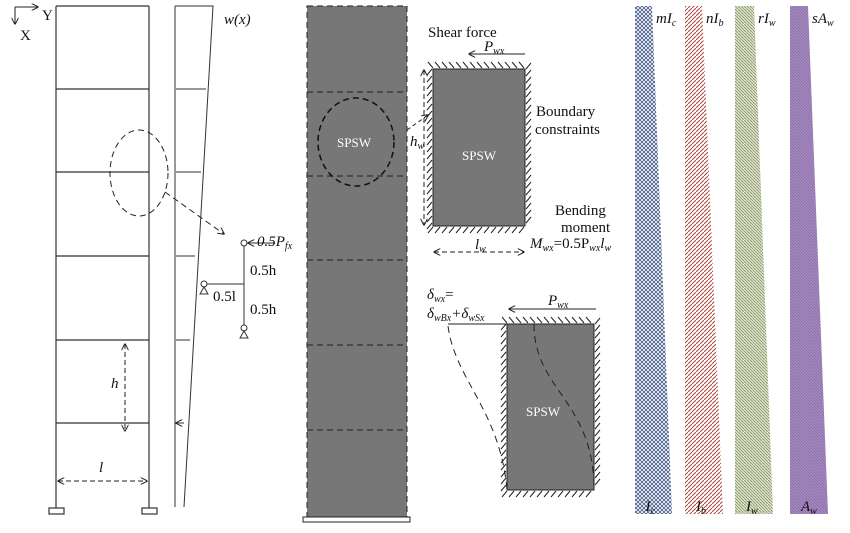 The image size is (850, 533). I want to click on bar-top-label-2: nIb, so click(715, 20).